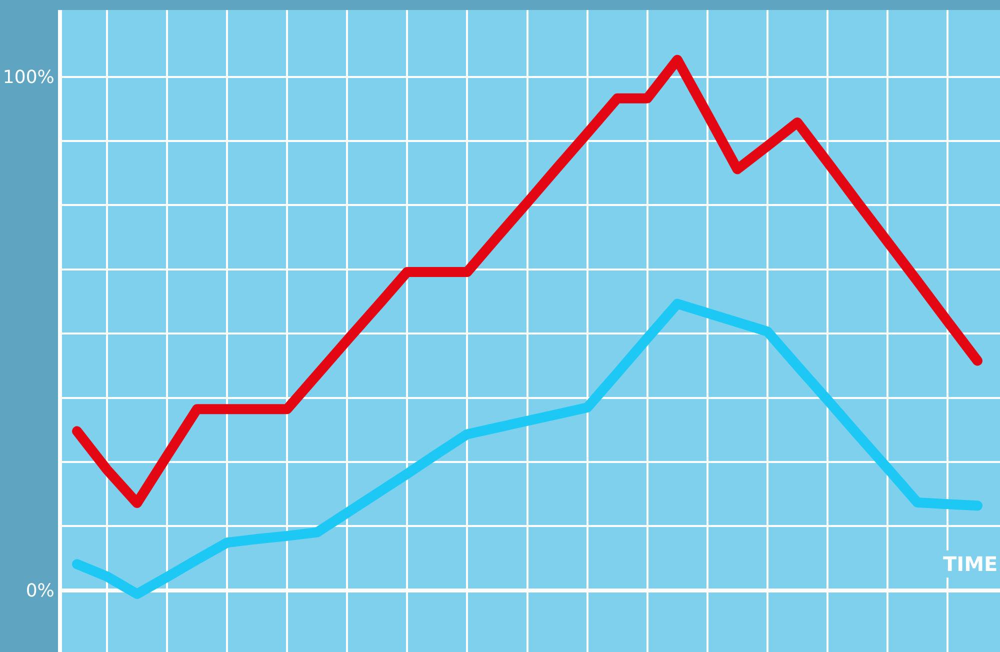 This screenshot has height=652, width=1000. I want to click on x-axis-title: TIME, so click(970, 564).